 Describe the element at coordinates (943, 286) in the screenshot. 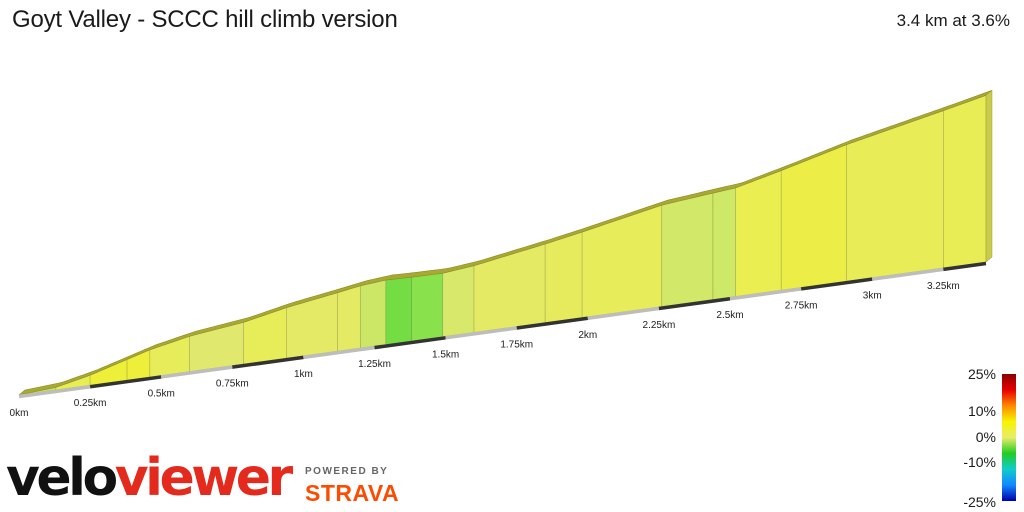

I see `x-tick-label: 3.25km` at that location.